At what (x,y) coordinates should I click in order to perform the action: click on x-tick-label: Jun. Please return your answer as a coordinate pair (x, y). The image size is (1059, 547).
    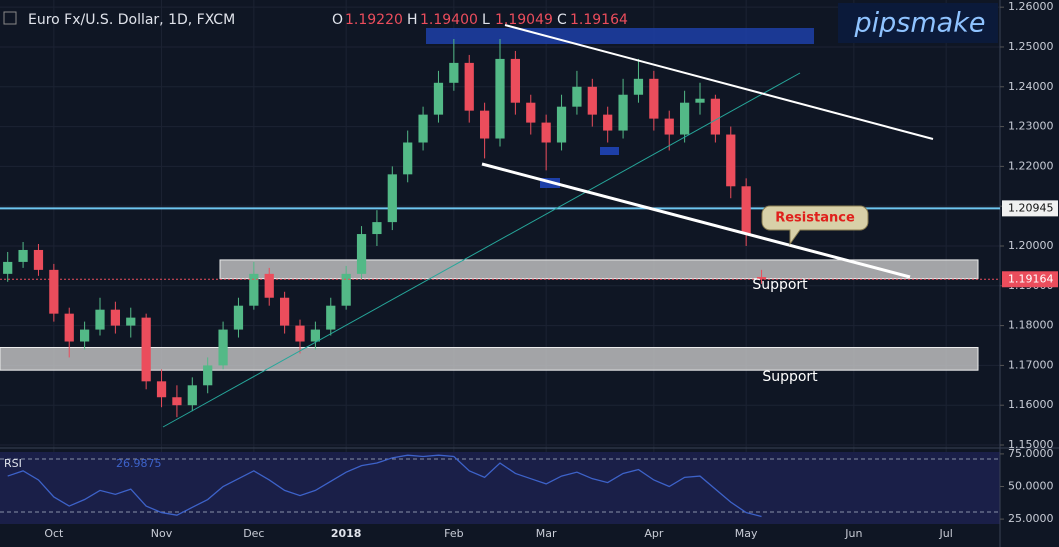
    Looking at the image, I should click on (853, 533).